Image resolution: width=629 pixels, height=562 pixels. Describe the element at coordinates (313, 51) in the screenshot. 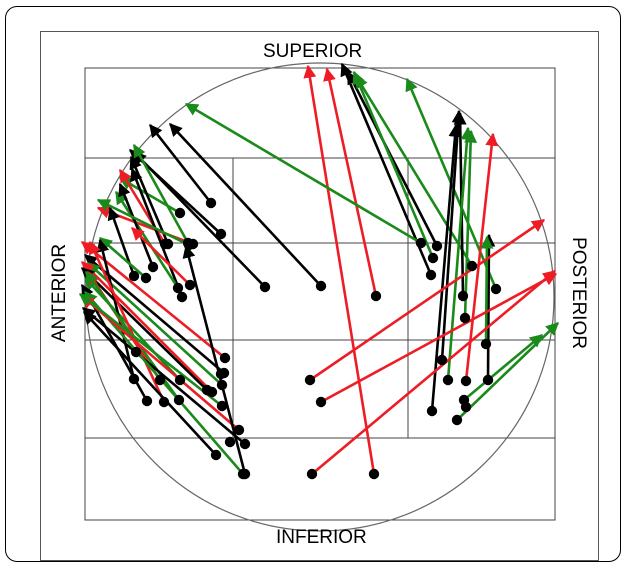

I see `label-superior: SUPERIOR` at that location.